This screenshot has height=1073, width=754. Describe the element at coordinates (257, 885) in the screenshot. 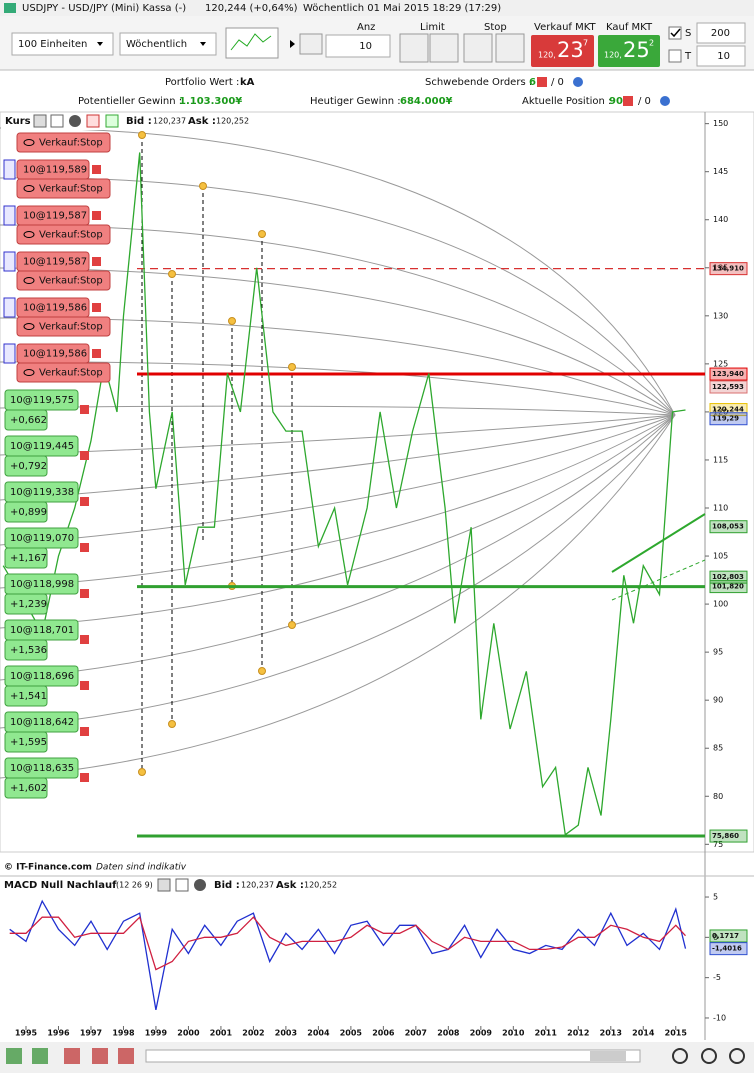

I see `bid: 120,237` at that location.